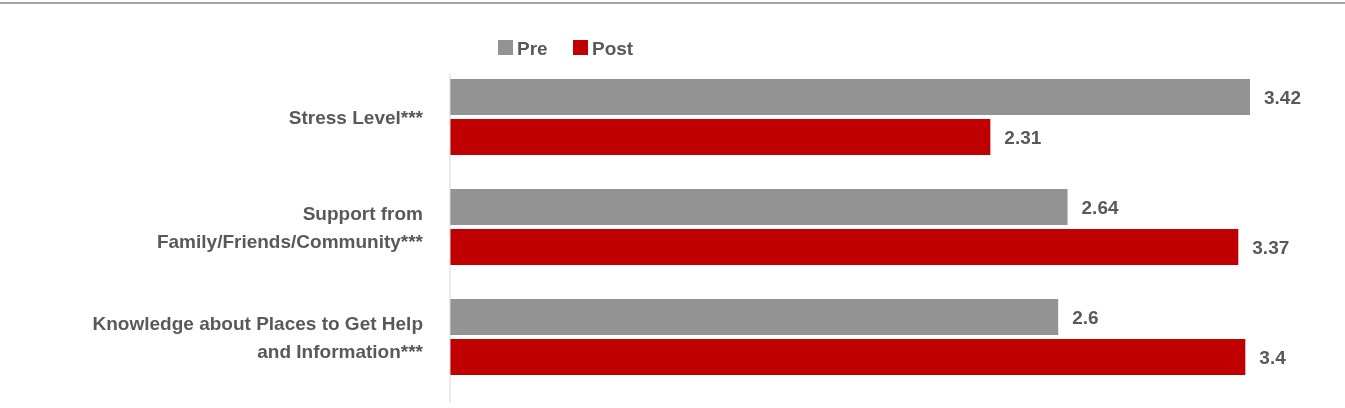 The image size is (1345, 408). Describe the element at coordinates (1085, 317) in the screenshot. I see `data-label: 2.6` at that location.